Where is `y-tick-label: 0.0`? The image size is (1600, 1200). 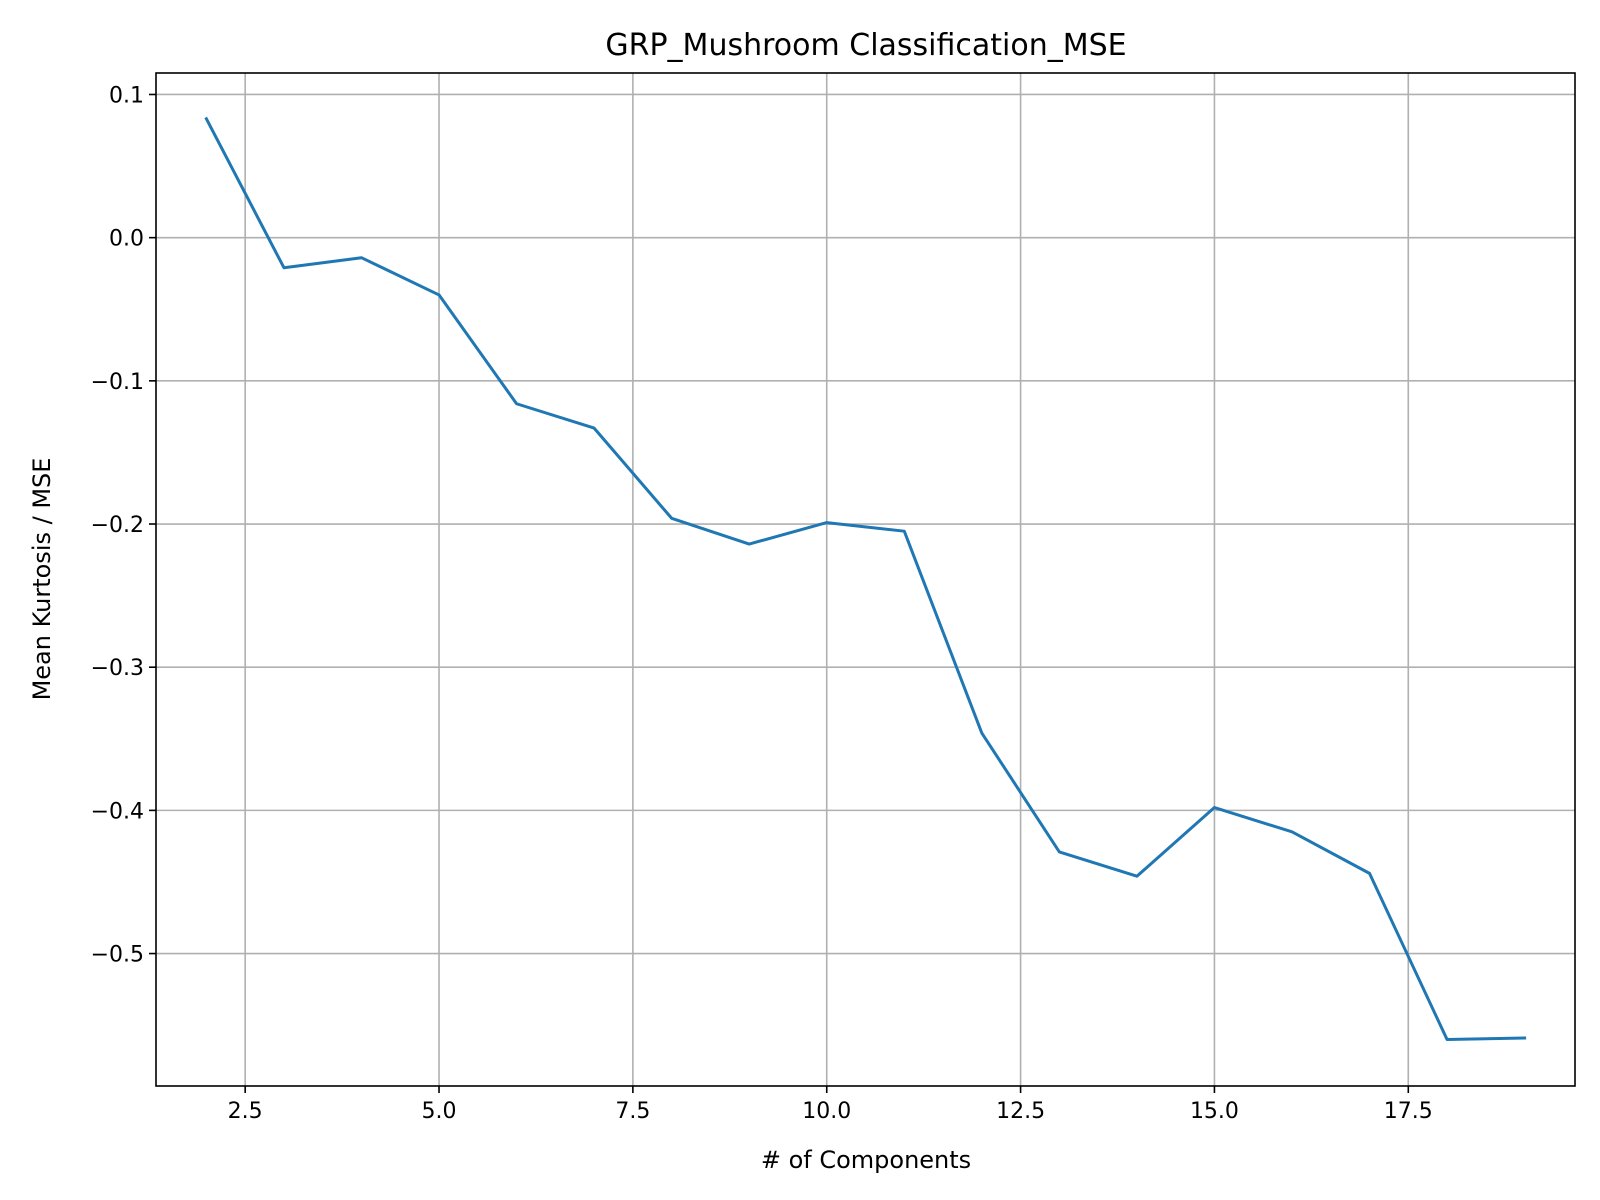 y-tick-label: 0.0 is located at coordinates (126, 239).